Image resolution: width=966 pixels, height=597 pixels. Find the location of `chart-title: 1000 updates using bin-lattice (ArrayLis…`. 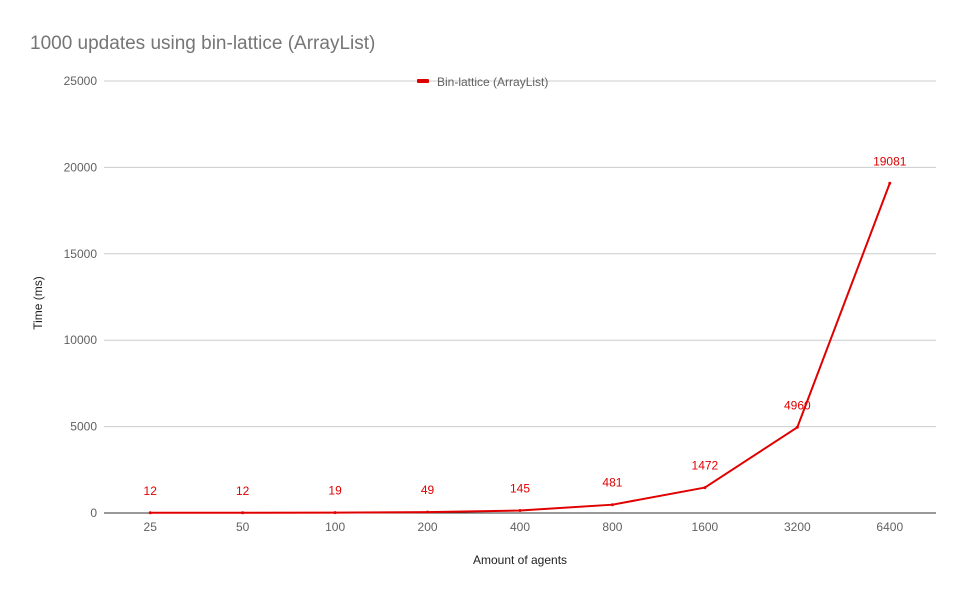

chart-title: 1000 updates using bin-lattice (ArrayLis… is located at coordinates (202, 43).